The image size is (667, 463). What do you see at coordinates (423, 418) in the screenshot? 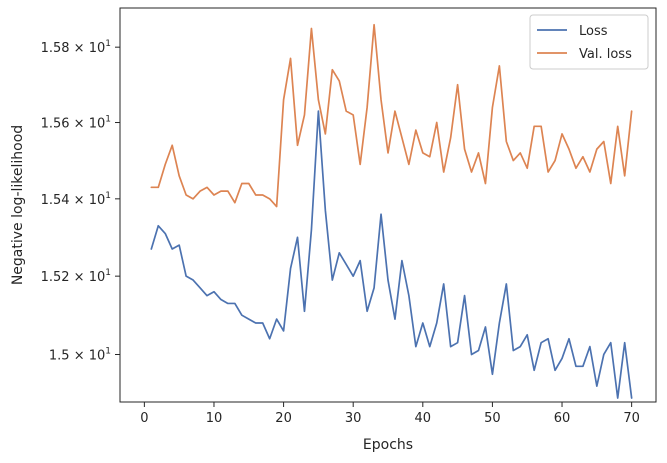
I see `x-tick-label: 40` at bounding box center [423, 418].